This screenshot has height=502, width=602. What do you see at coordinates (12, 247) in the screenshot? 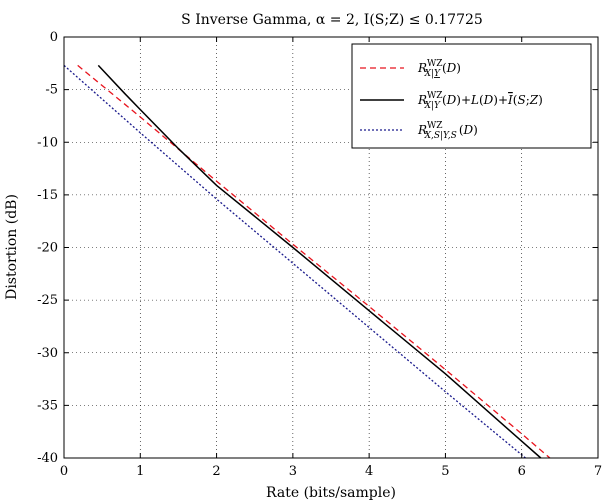
I see `y-axis-title: Distortion (dB)` at bounding box center [12, 247].